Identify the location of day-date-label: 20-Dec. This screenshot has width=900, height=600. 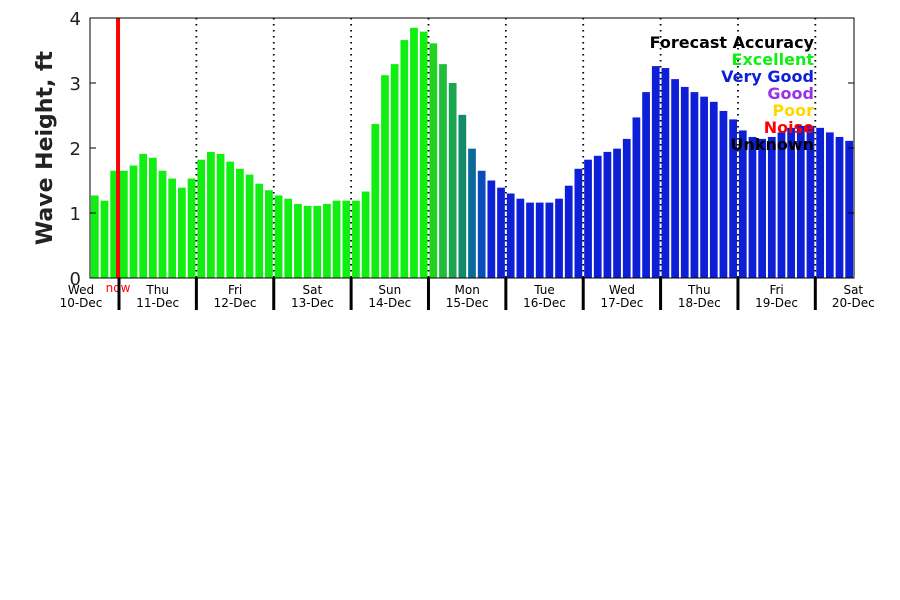
(853, 303).